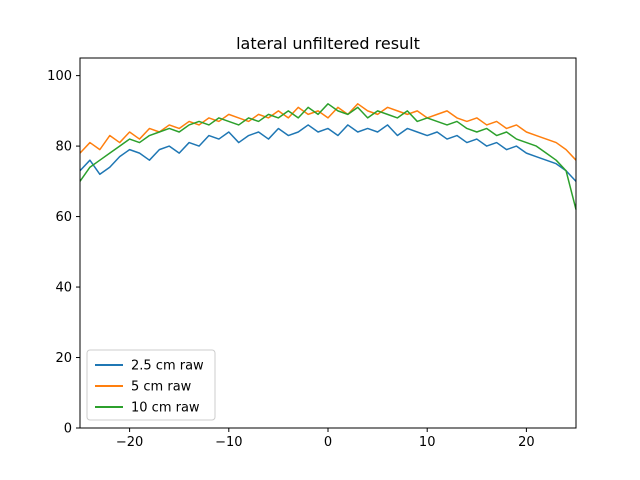 The image size is (640, 480). I want to click on legend: 2.5 cm raw 5 cm raw 10 cm raw, so click(151, 385).